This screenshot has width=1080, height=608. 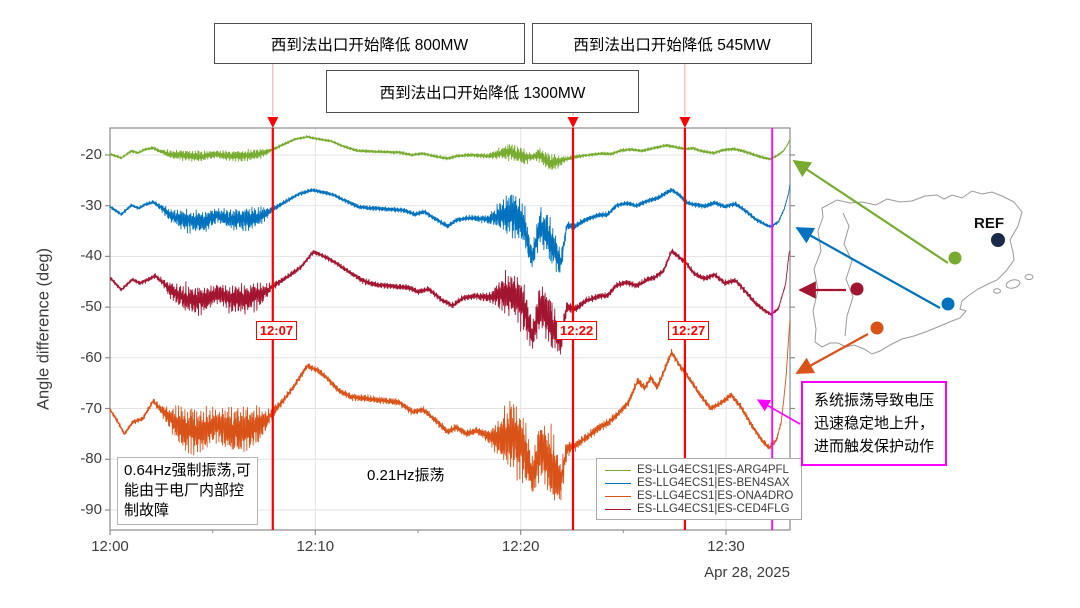 I want to click on series-curve-ES-ARG4PFL, so click(x=450, y=152).